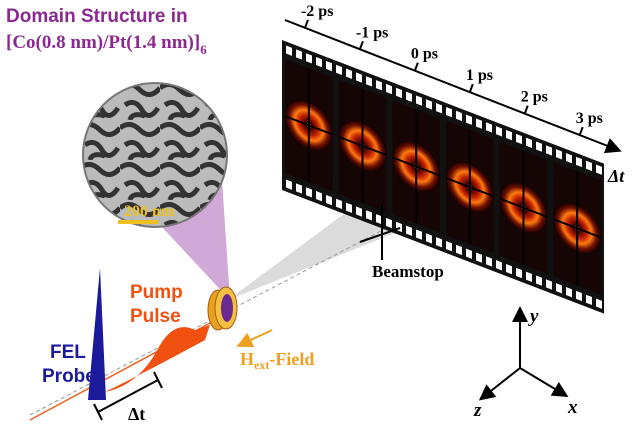 This screenshot has width=632, height=437. Describe the element at coordinates (254, 338) in the screenshot. I see `field-arrow` at that location.